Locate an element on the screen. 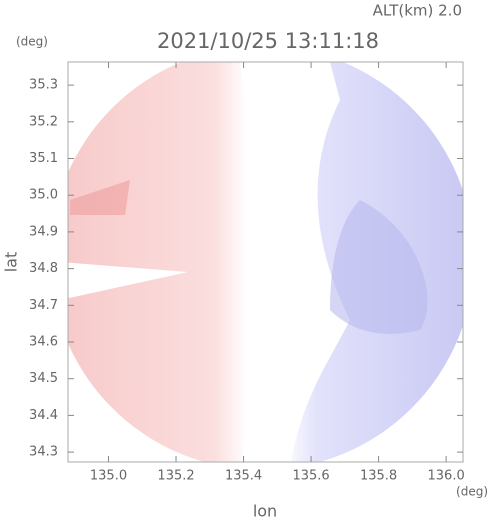  x-tick-label: 136.0 is located at coordinates (446, 476).